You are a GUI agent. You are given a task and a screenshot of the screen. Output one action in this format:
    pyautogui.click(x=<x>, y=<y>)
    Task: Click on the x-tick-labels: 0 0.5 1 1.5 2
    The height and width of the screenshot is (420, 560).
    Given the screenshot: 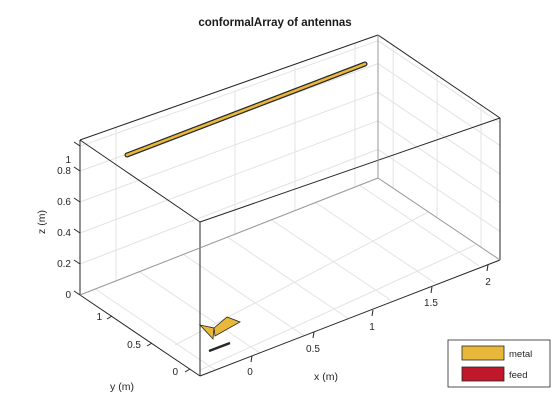 What is the action you would take?
    pyautogui.click(x=369, y=327)
    